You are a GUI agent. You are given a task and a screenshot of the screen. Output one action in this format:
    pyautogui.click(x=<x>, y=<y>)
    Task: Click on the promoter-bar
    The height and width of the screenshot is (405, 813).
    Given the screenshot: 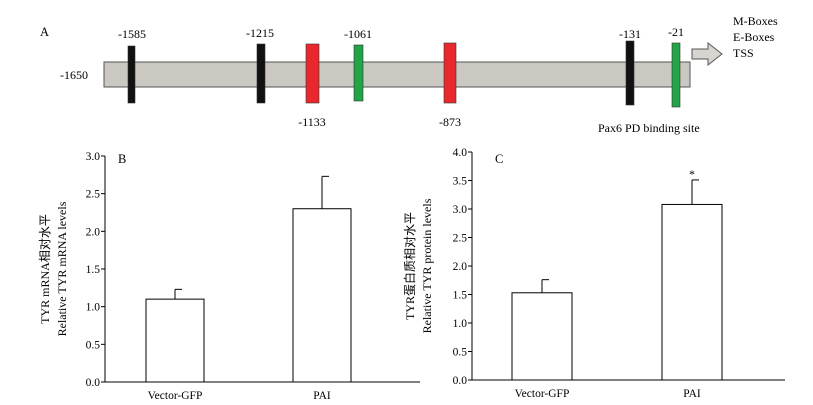 What is the action you would take?
    pyautogui.click(x=397, y=74)
    